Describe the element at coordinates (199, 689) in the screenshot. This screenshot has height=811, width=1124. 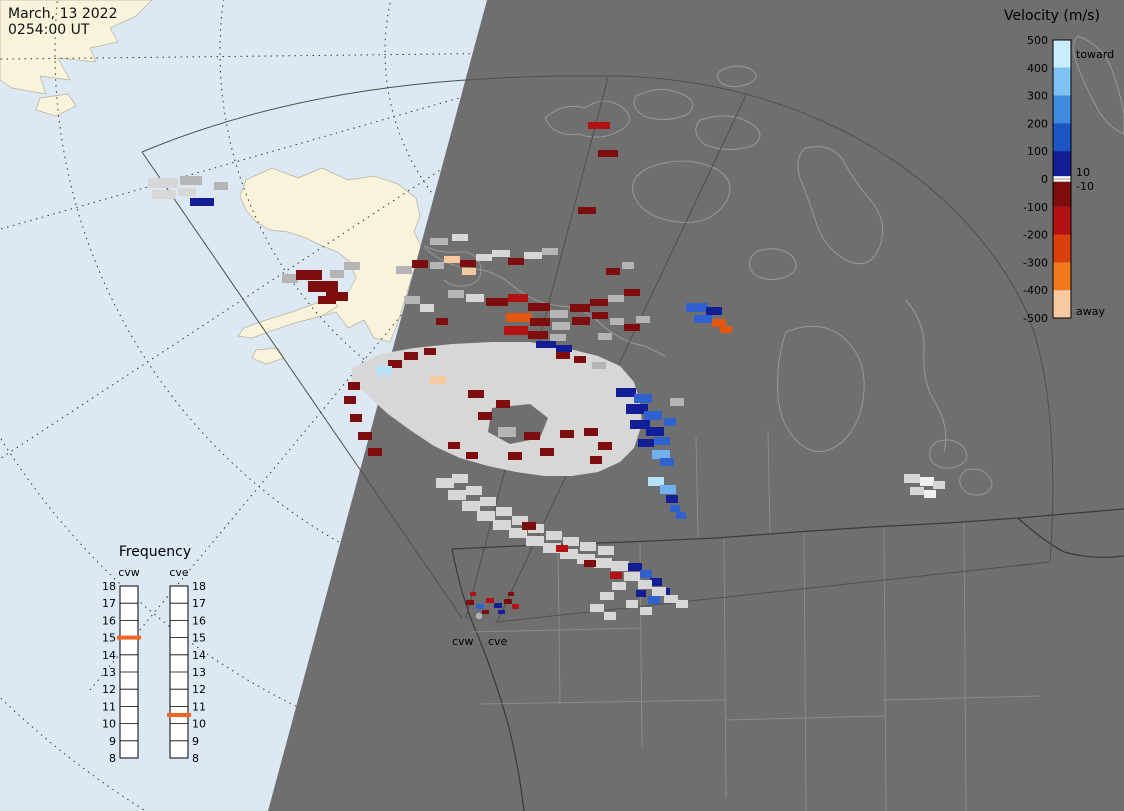
I see `frequency-tick-label: 12` at that location.